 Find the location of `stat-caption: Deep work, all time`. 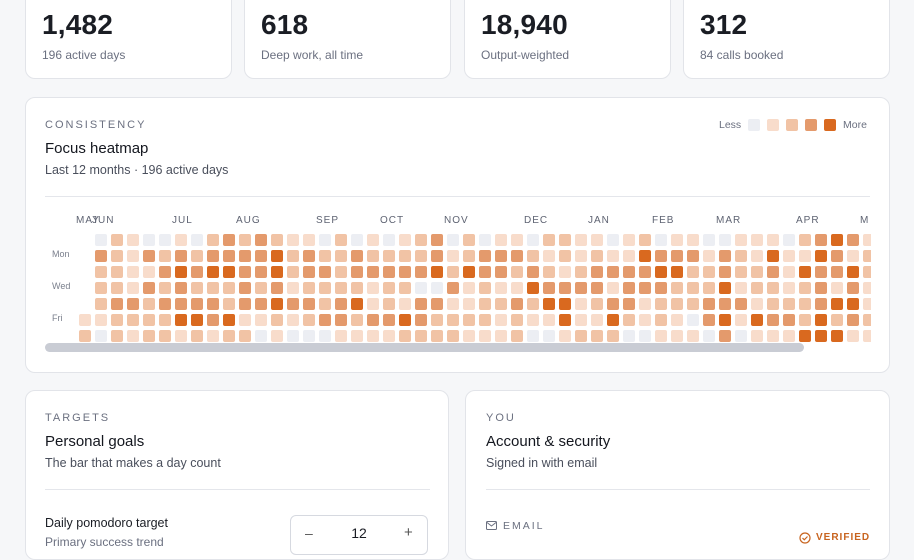

stat-caption: Deep work, all time is located at coordinates (312, 55).